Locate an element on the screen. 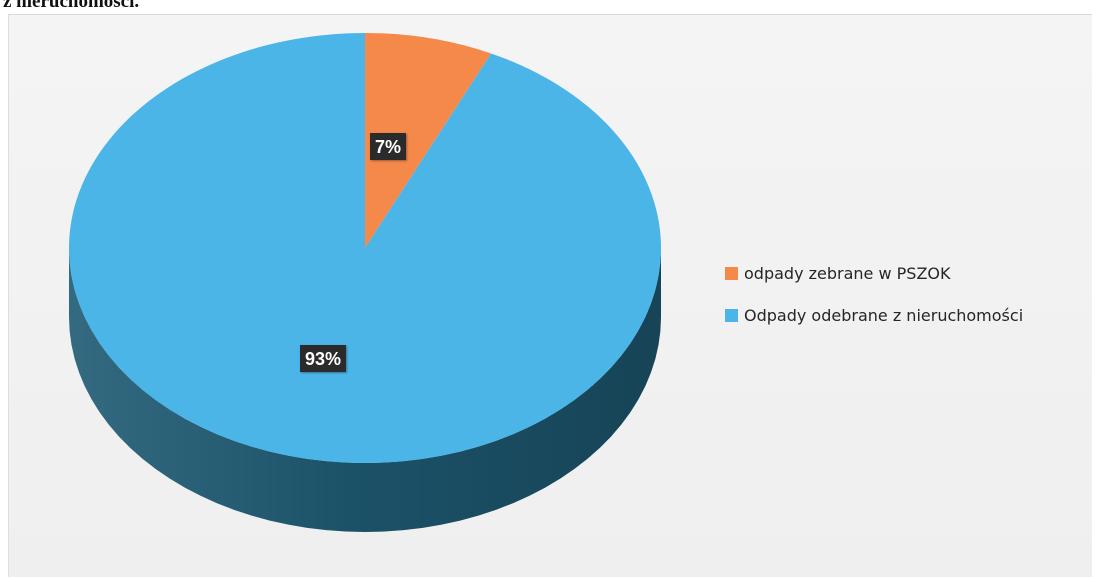 This screenshot has width=1096, height=578. heading-fragment: z nieruchomości. is located at coordinates (71, 6).